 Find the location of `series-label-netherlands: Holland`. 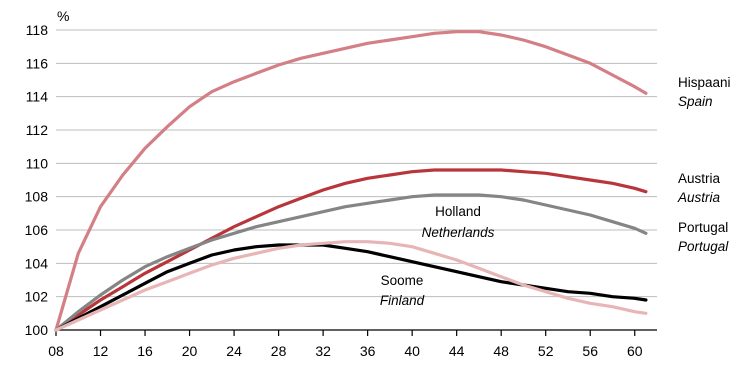

series-label-netherlands: Holland is located at coordinates (458, 211).